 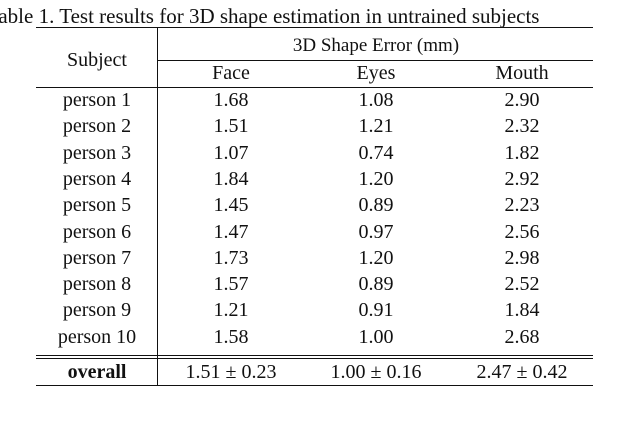 What do you see at coordinates (376, 336) in the screenshot?
I see `row-cell: 1.00` at bounding box center [376, 336].